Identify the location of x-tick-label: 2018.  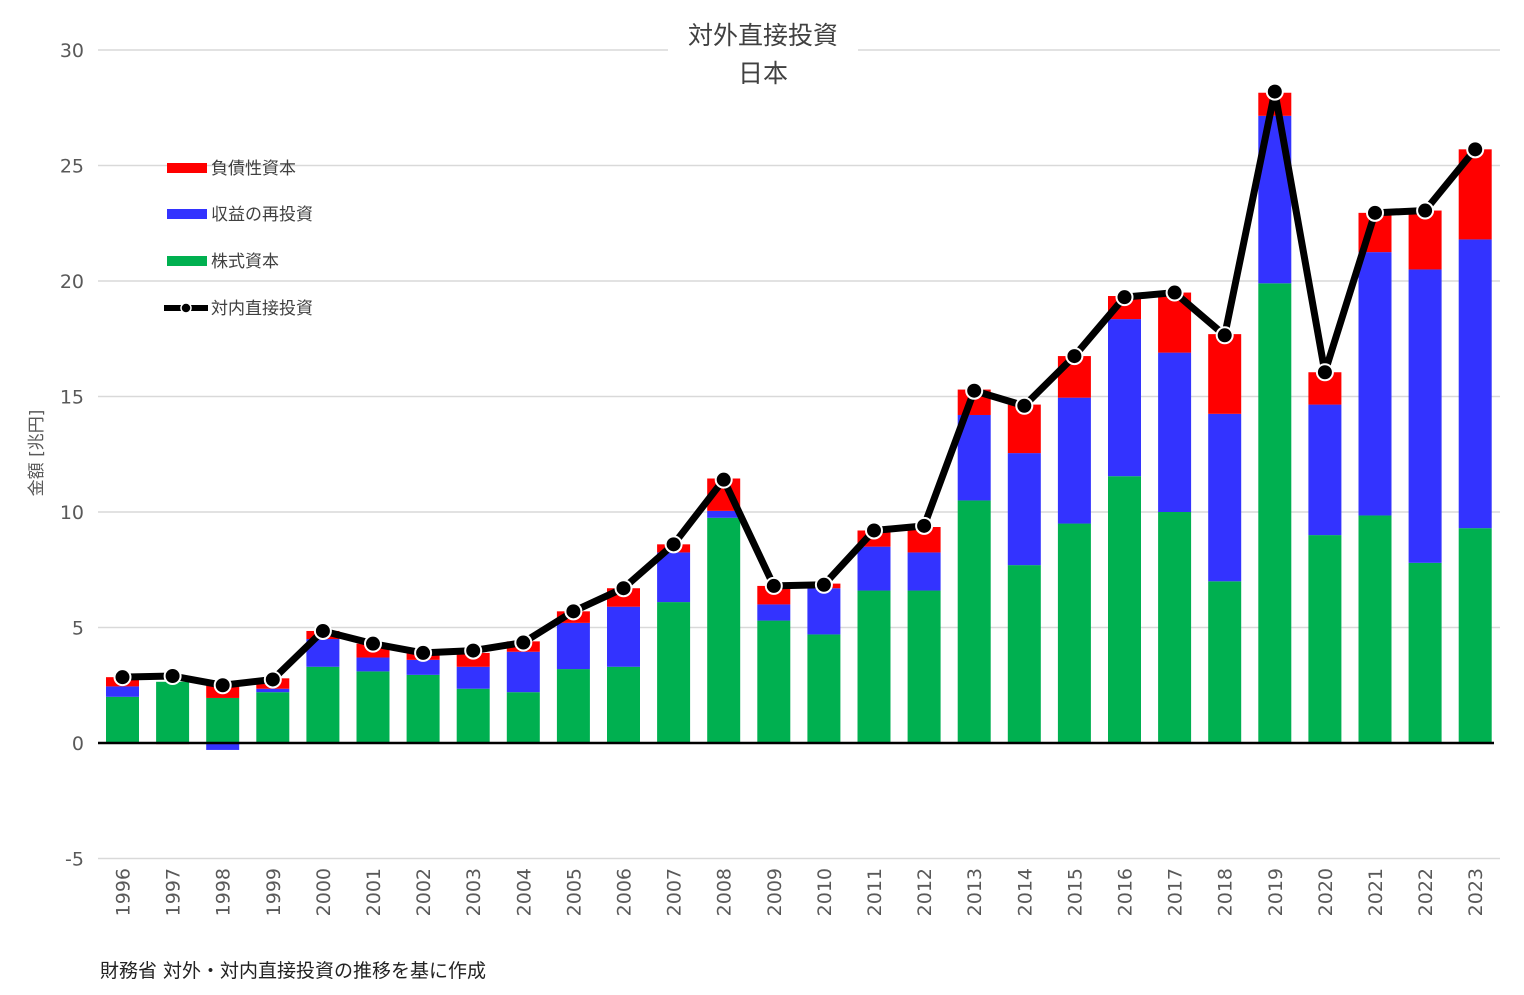
(1226, 892).